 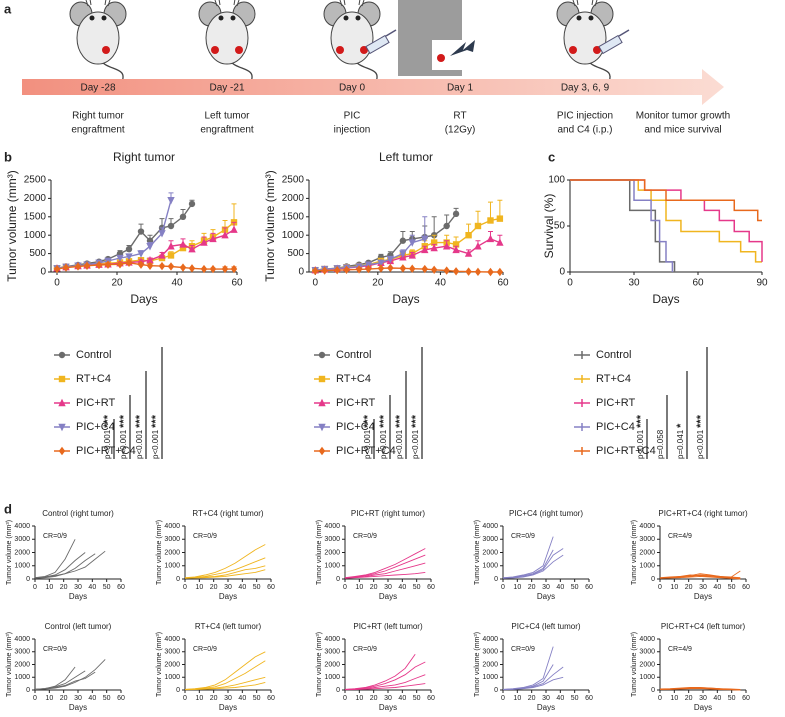 What do you see at coordinates (674, 698) in the screenshot?
I see `x-tick-label: 10` at bounding box center [674, 698].